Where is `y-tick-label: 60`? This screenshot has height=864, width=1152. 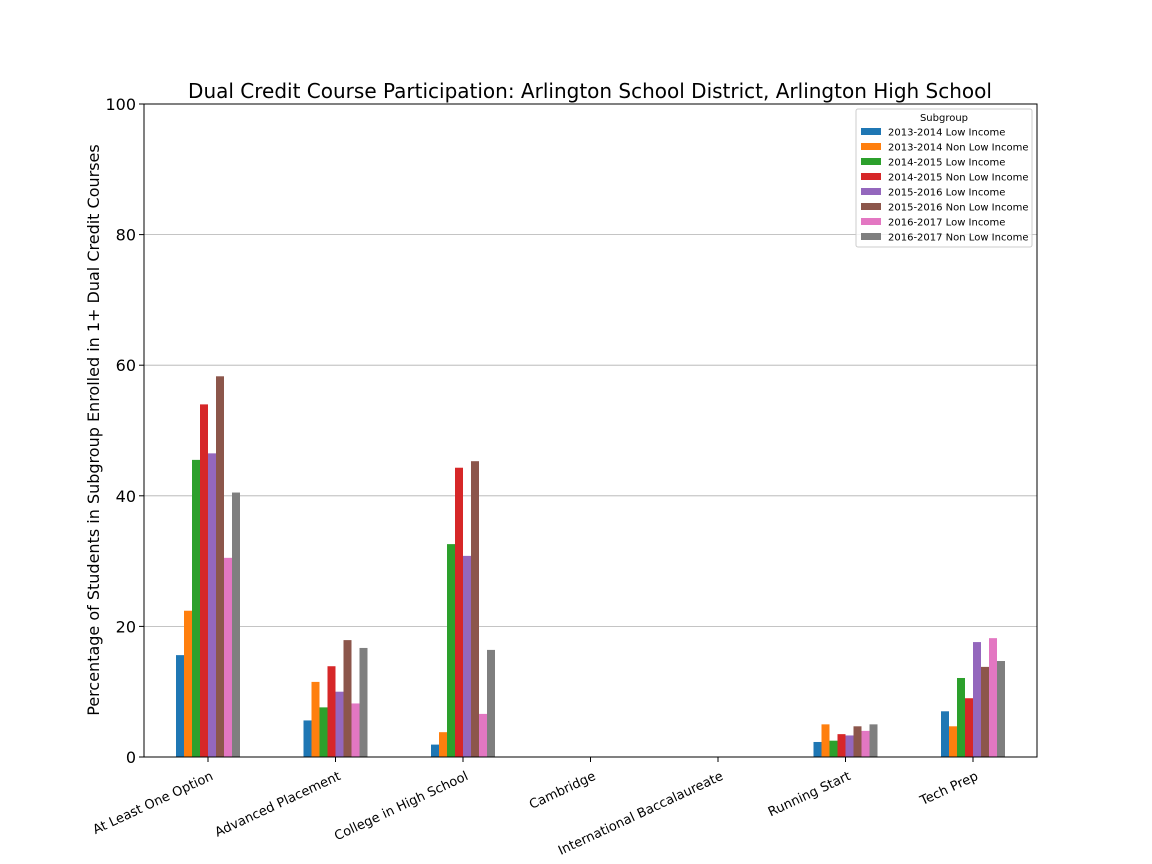
y-tick-label: 60 is located at coordinates (126, 365).